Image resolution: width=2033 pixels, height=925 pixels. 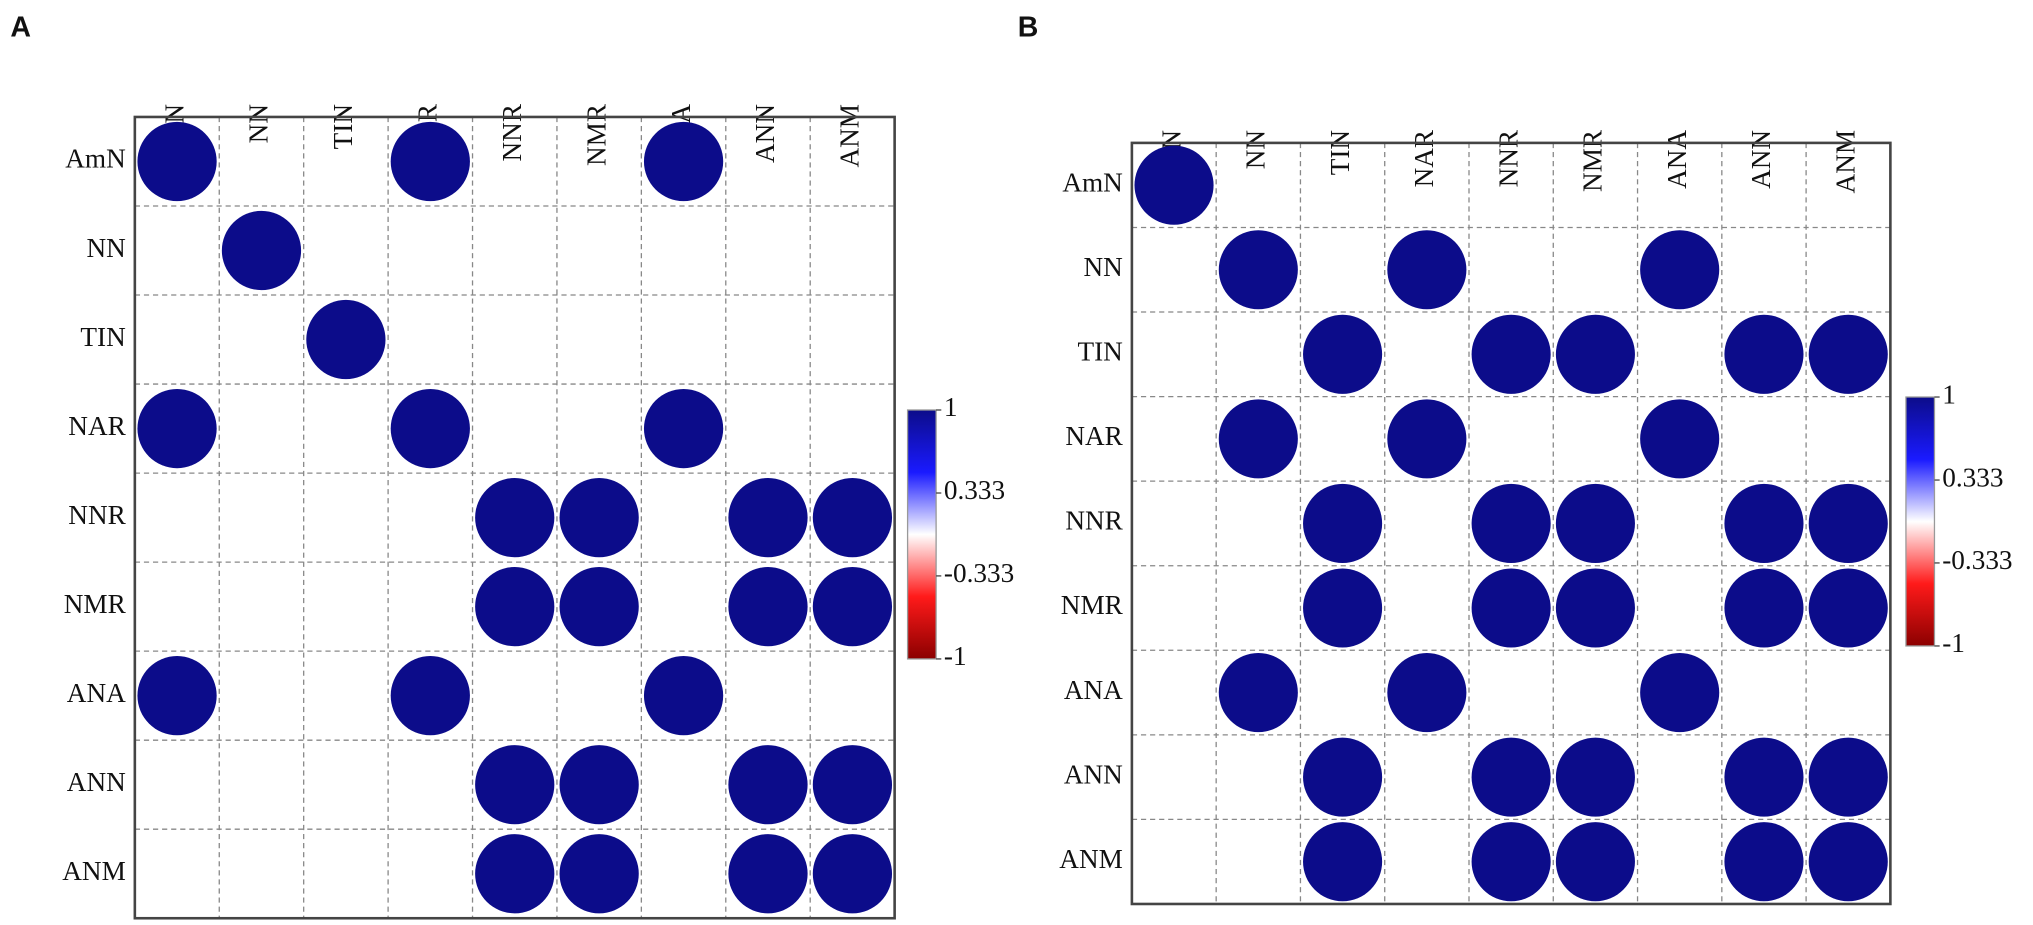 What do you see at coordinates (979, 573) in the screenshot?
I see `colorbar-tick-label: -0.333` at bounding box center [979, 573].